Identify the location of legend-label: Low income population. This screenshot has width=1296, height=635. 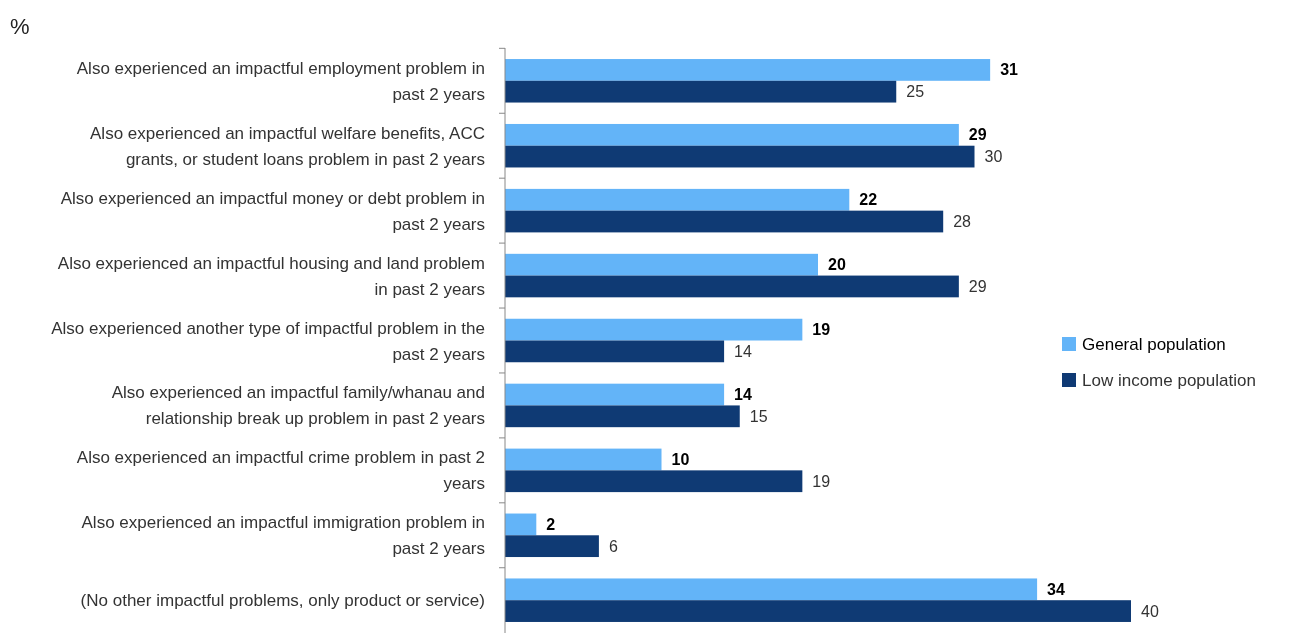
(1169, 380).